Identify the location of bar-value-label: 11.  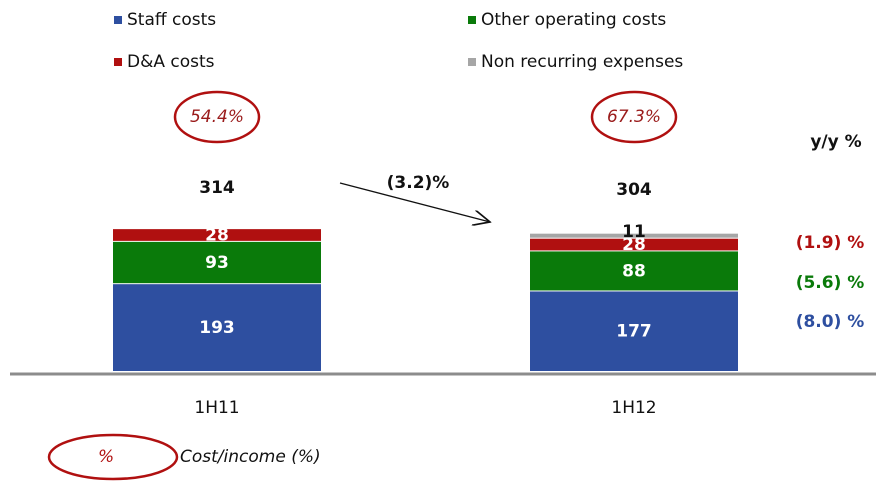
(634, 232).